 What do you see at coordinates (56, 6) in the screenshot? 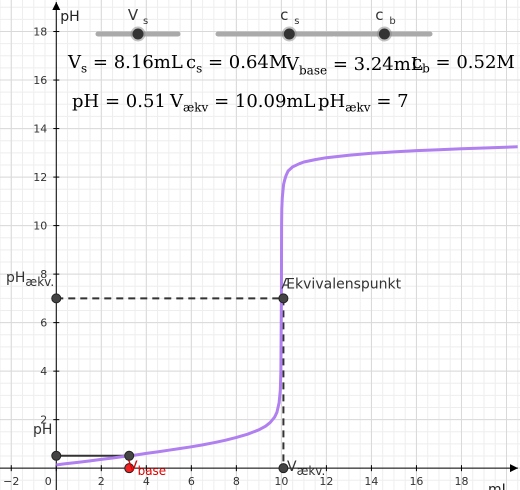
I see `y-axis-arrow` at bounding box center [56, 6].